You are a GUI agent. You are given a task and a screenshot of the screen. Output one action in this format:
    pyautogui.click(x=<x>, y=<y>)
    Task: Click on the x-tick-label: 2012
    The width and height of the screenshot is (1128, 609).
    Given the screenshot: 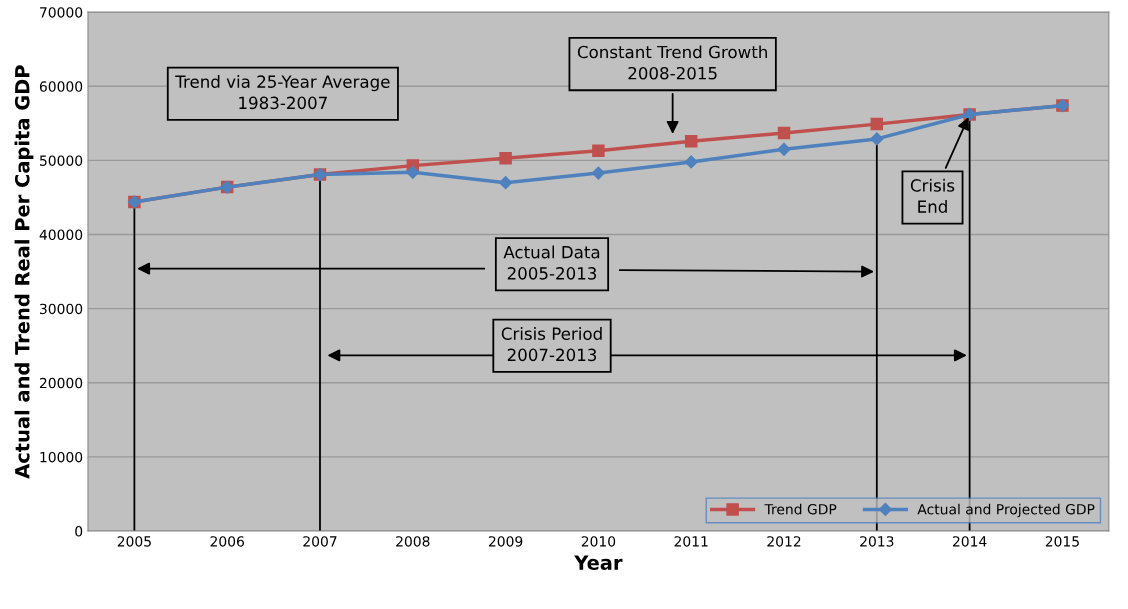 What is the action you would take?
    pyautogui.click(x=784, y=541)
    